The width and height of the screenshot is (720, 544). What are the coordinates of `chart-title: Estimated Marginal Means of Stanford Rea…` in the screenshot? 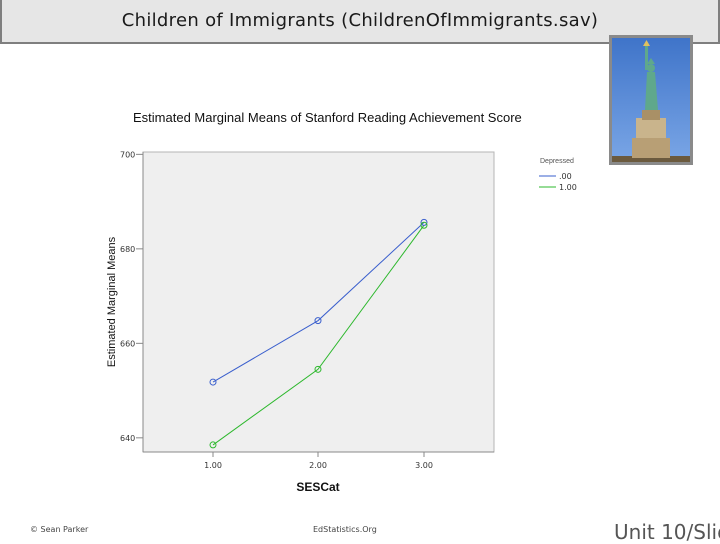 It's located at (327, 117).